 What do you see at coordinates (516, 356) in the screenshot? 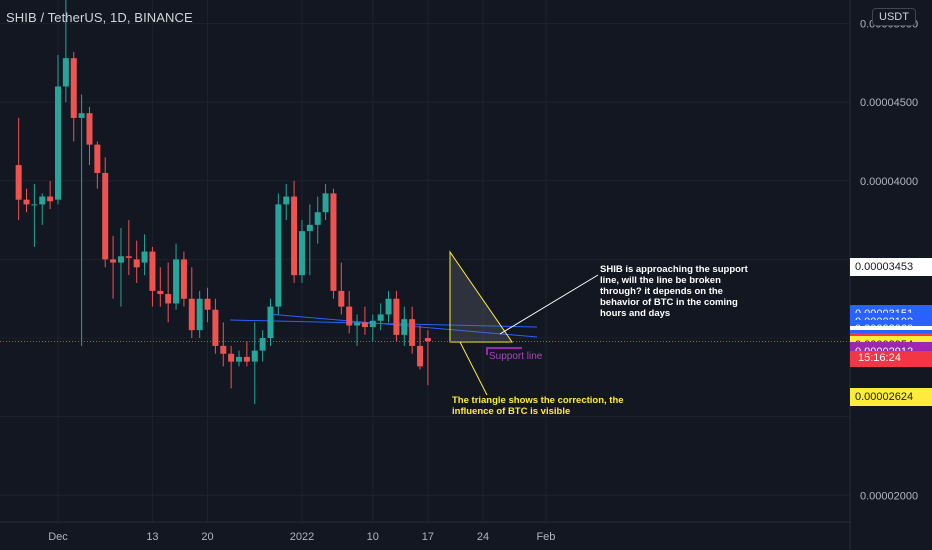
I see `support-line-label: Support line` at bounding box center [516, 356].